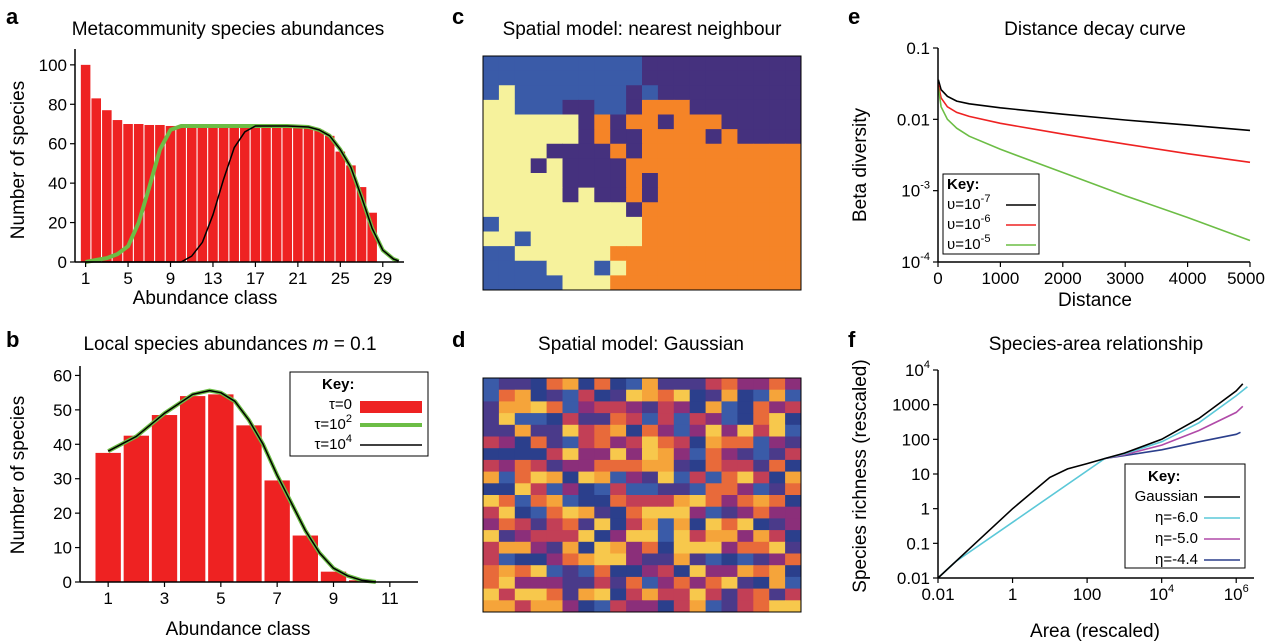  I want to click on plot-a-y-tick-label: 40, so click(57, 183).